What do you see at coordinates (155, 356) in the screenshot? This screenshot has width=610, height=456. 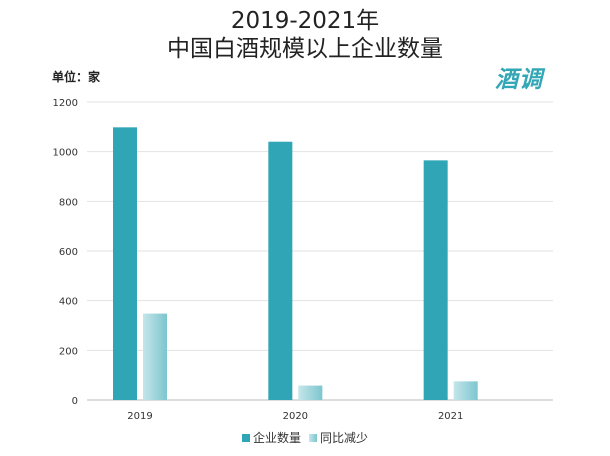 I see `bar-yoy-decrease-2019` at bounding box center [155, 356].